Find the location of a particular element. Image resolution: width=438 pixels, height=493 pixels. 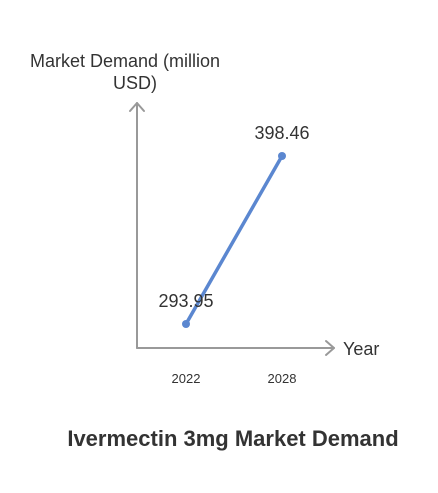

x-axis-arrow is located at coordinates (330, 348).